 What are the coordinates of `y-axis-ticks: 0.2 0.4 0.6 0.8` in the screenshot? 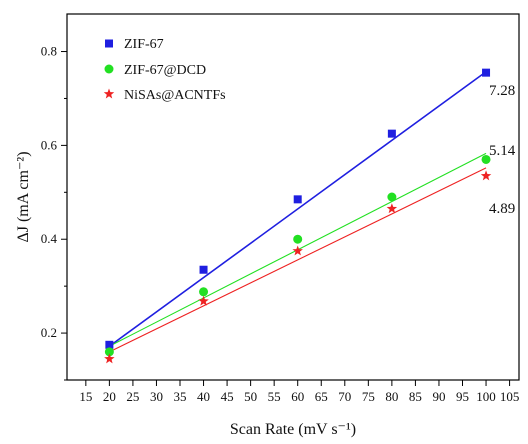 It's located at (54, 212).